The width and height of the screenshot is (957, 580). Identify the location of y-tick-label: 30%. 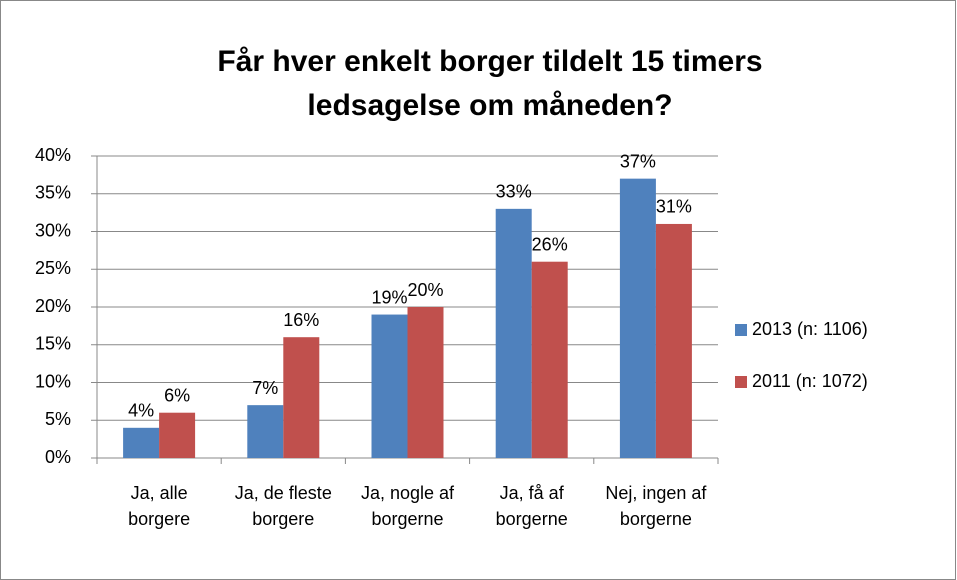
(53, 230).